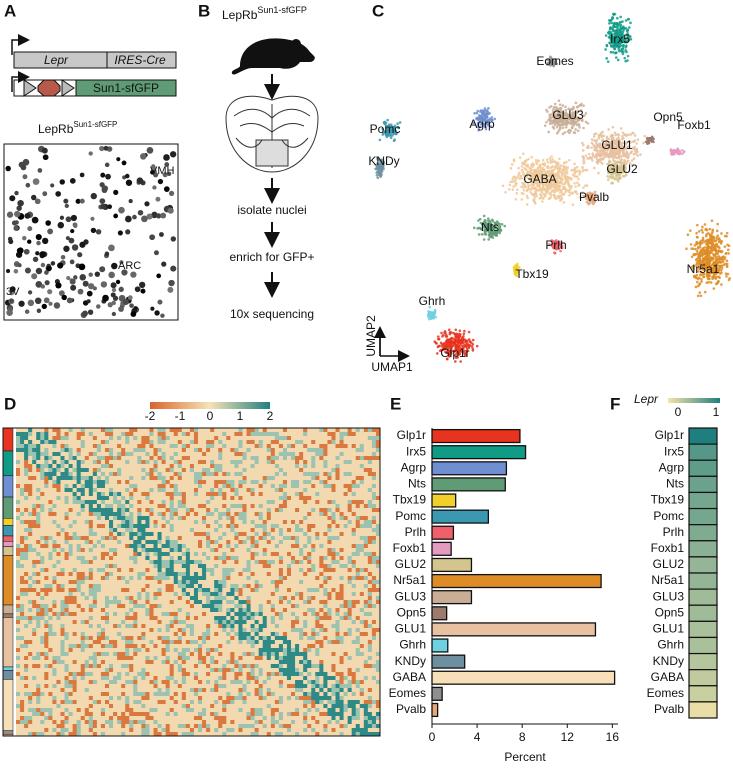  I want to click on title-text: LepRb, so click(240, 15).